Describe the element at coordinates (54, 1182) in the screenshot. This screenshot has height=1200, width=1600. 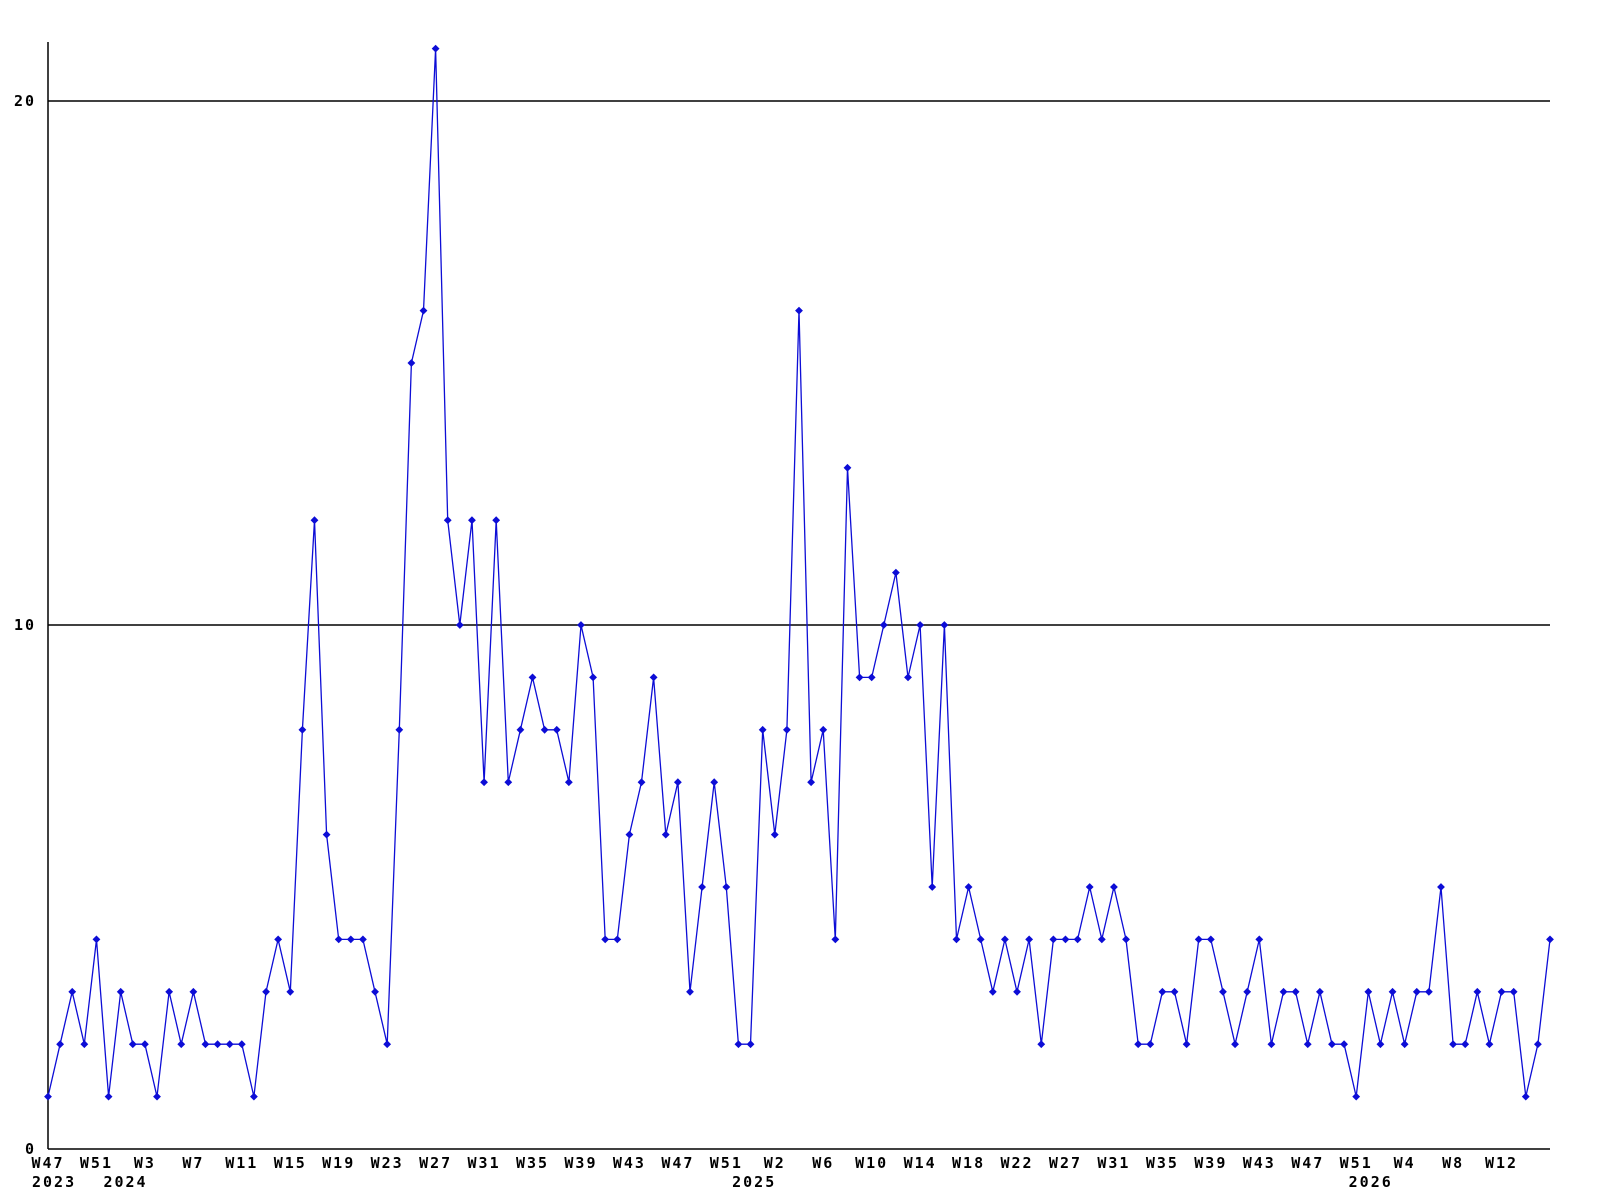
I see `year-label-2023: 2023` at that location.